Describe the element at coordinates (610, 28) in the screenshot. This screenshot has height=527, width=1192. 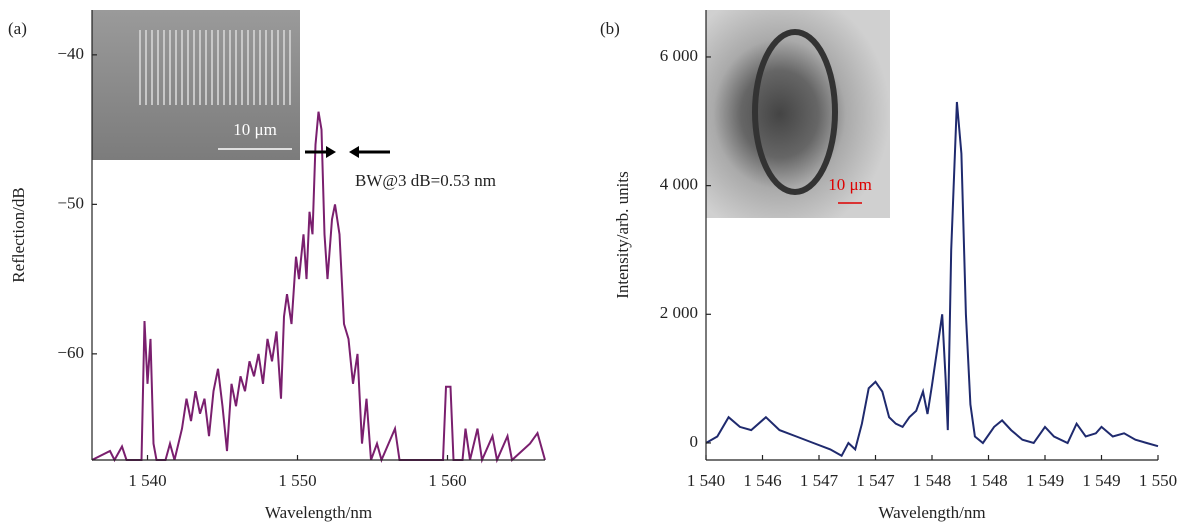
I see `panel-label: (b)` at that location.